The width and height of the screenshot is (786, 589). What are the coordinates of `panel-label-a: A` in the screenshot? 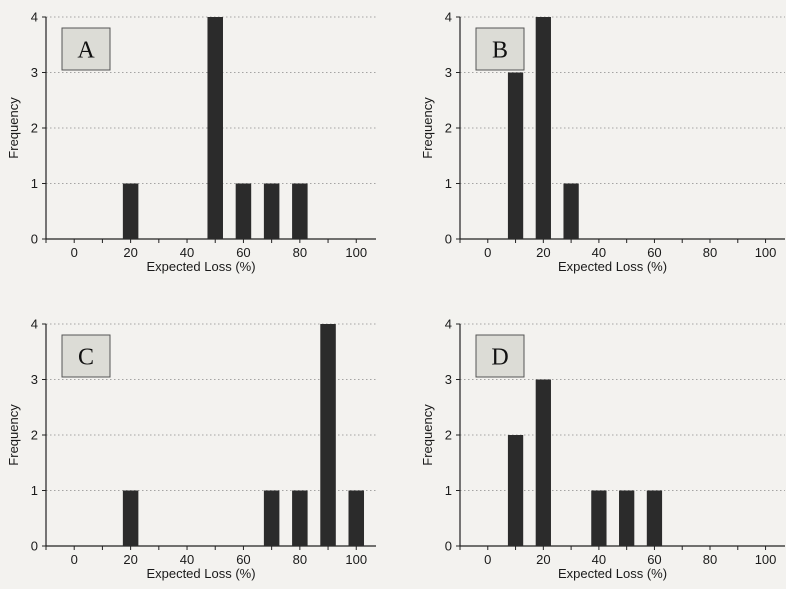 It's located at (86, 51).